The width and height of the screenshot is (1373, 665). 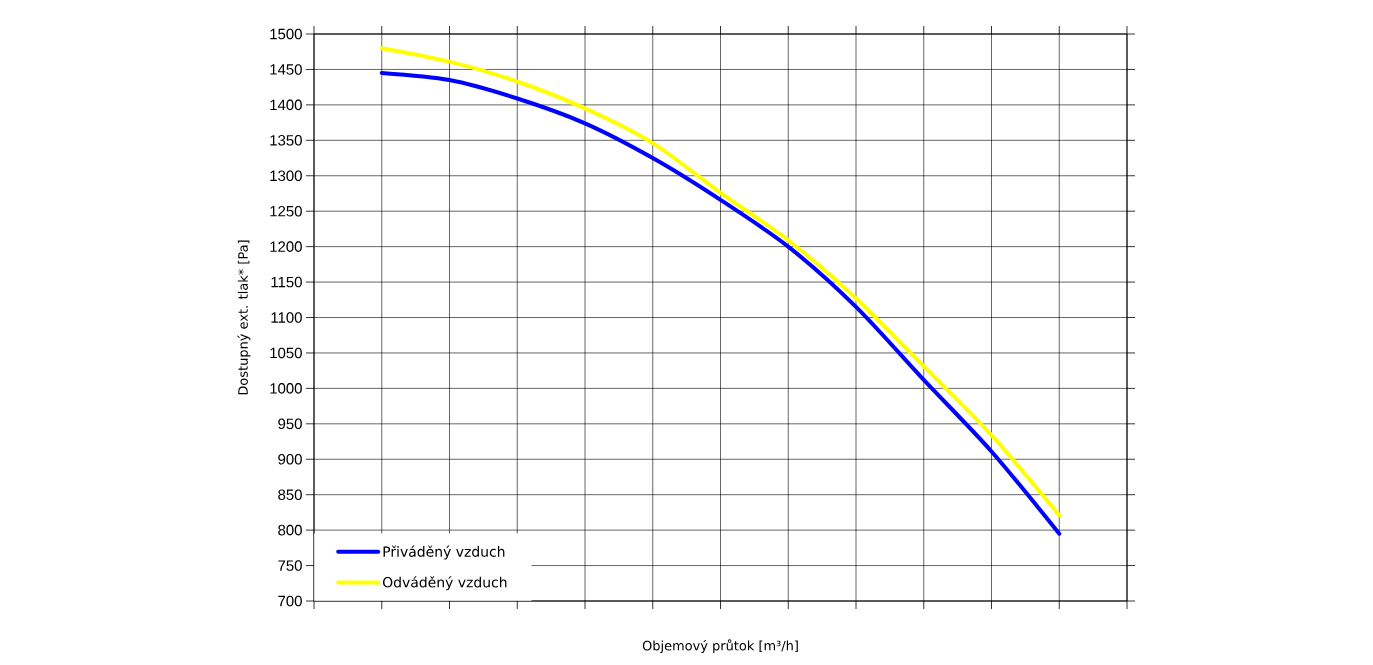 I want to click on y-tick-label: 1150, so click(x=286, y=282).